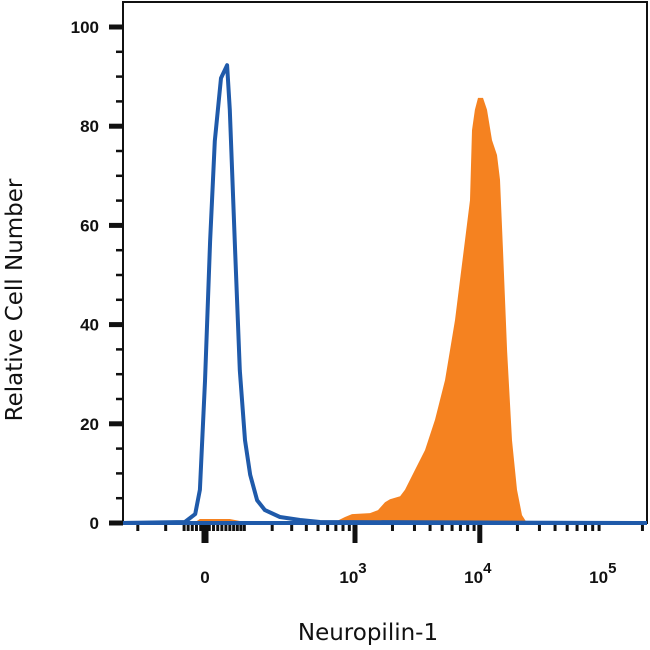  Describe the element at coordinates (89, 325) in the screenshot. I see `y-tick-label: 40` at that location.